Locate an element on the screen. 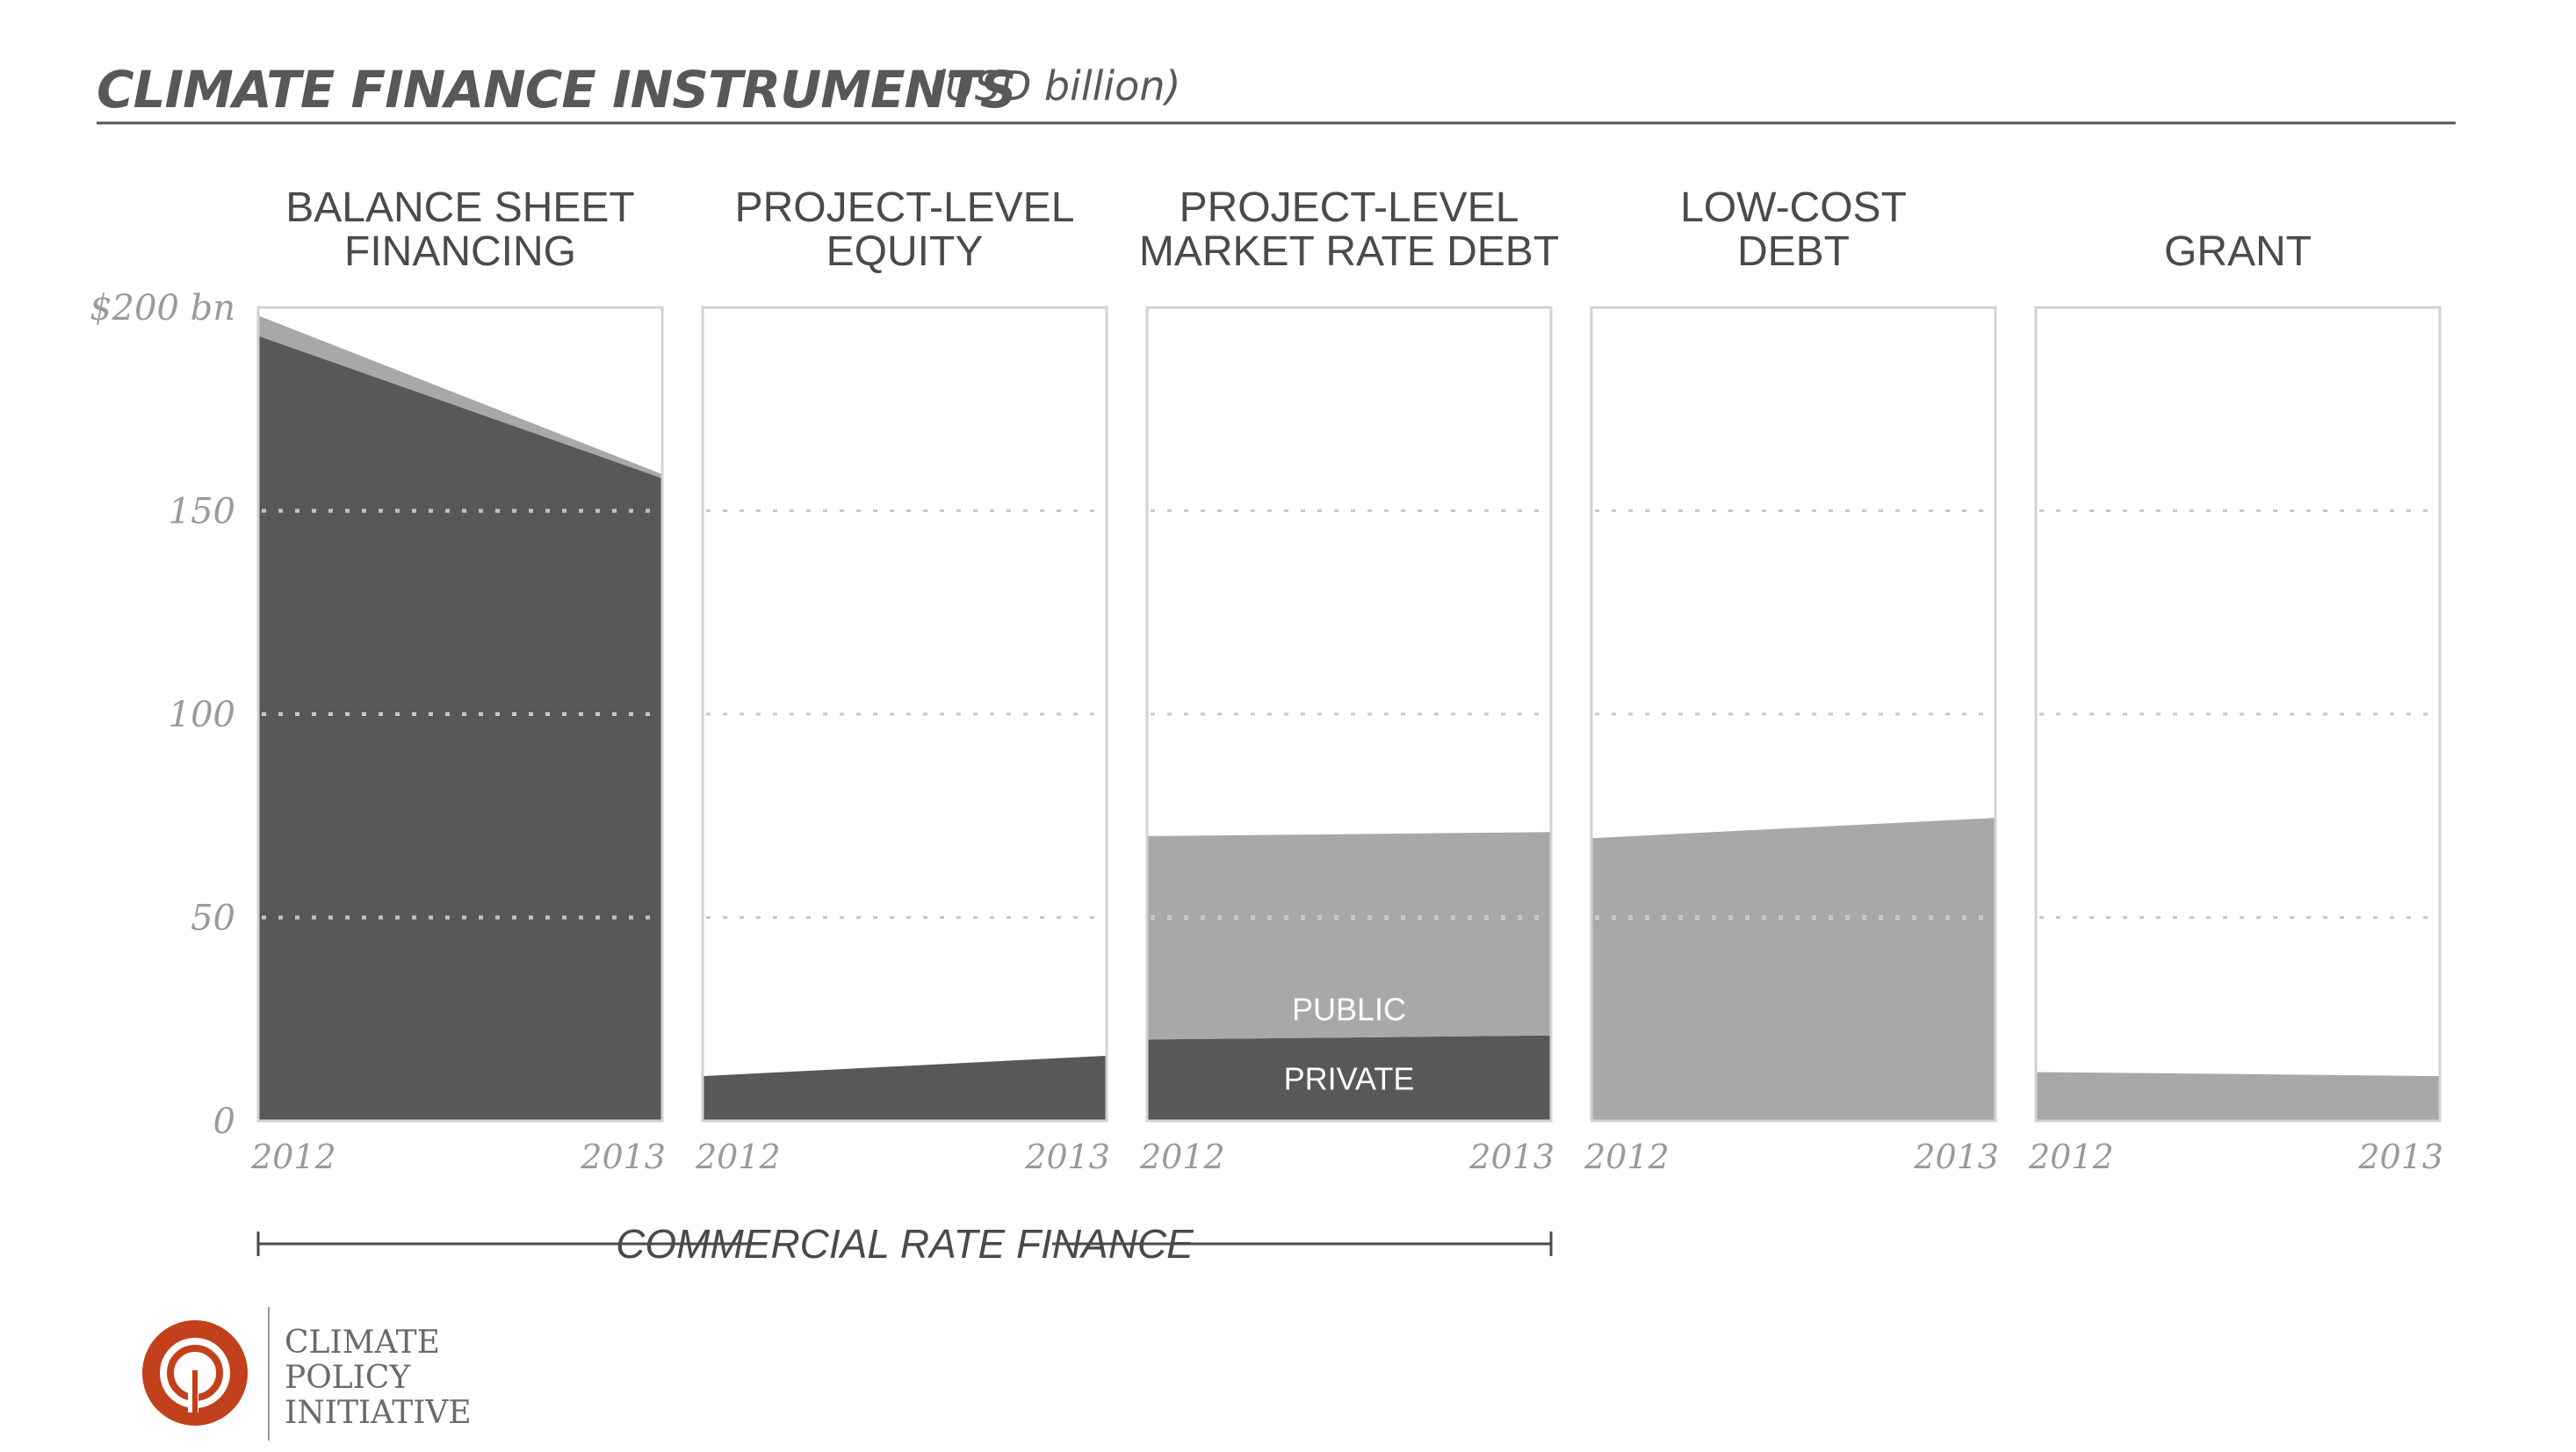  panel-title-line: DEBT is located at coordinates (1793, 251).